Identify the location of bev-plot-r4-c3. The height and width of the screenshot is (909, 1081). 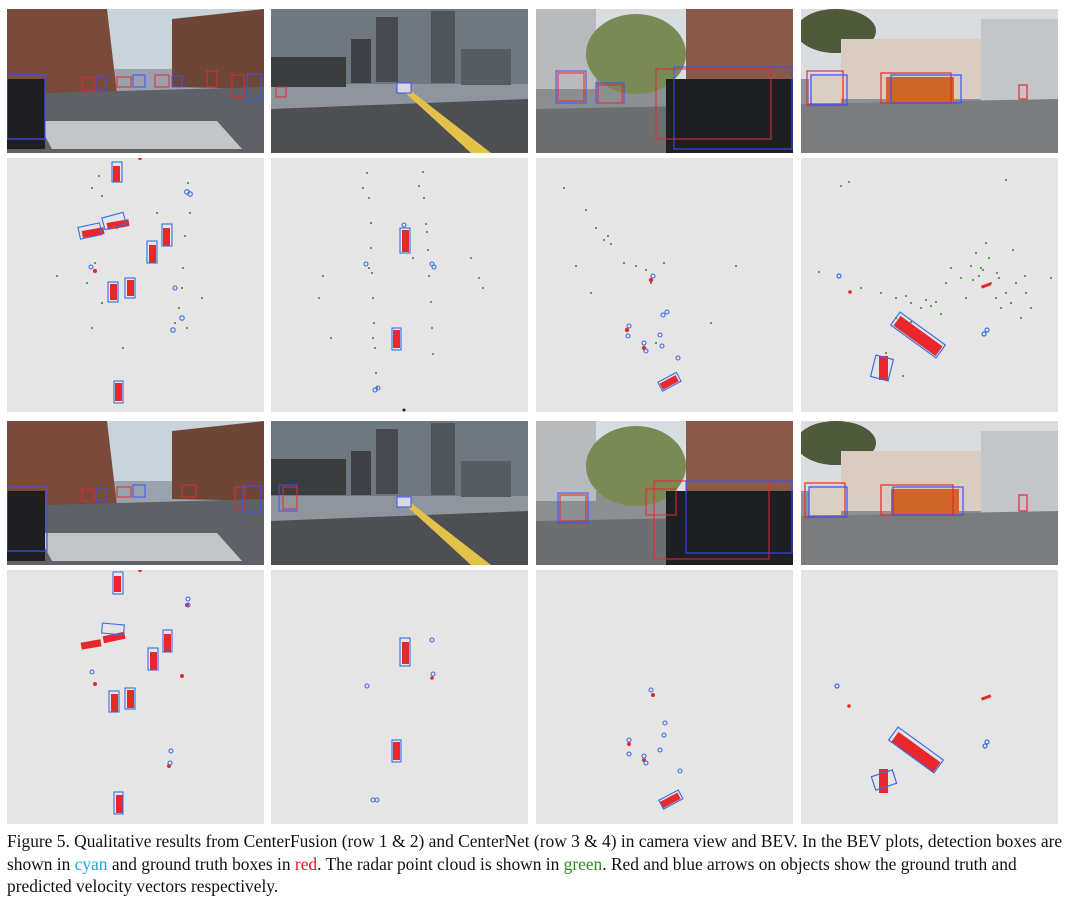
(664, 697).